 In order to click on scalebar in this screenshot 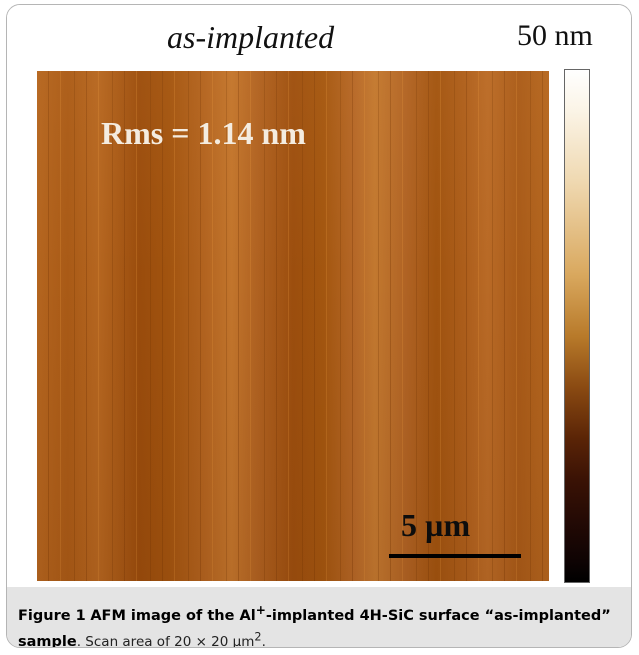, I will do `click(455, 556)`.